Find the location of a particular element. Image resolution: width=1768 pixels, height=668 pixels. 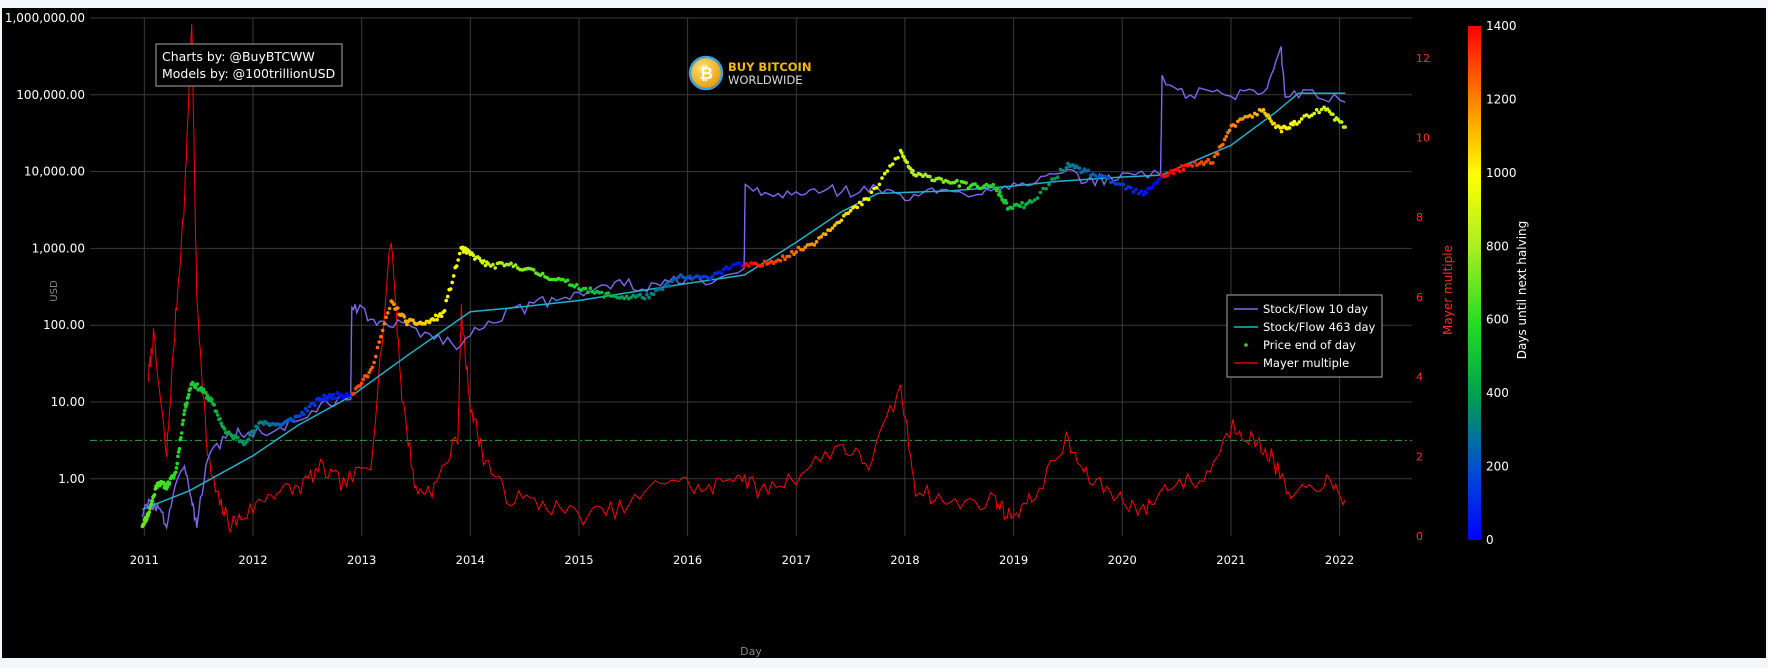

colorbar-ticks: 0 200 400 600 800 1000 1200 1400 is located at coordinates (1501, 283).